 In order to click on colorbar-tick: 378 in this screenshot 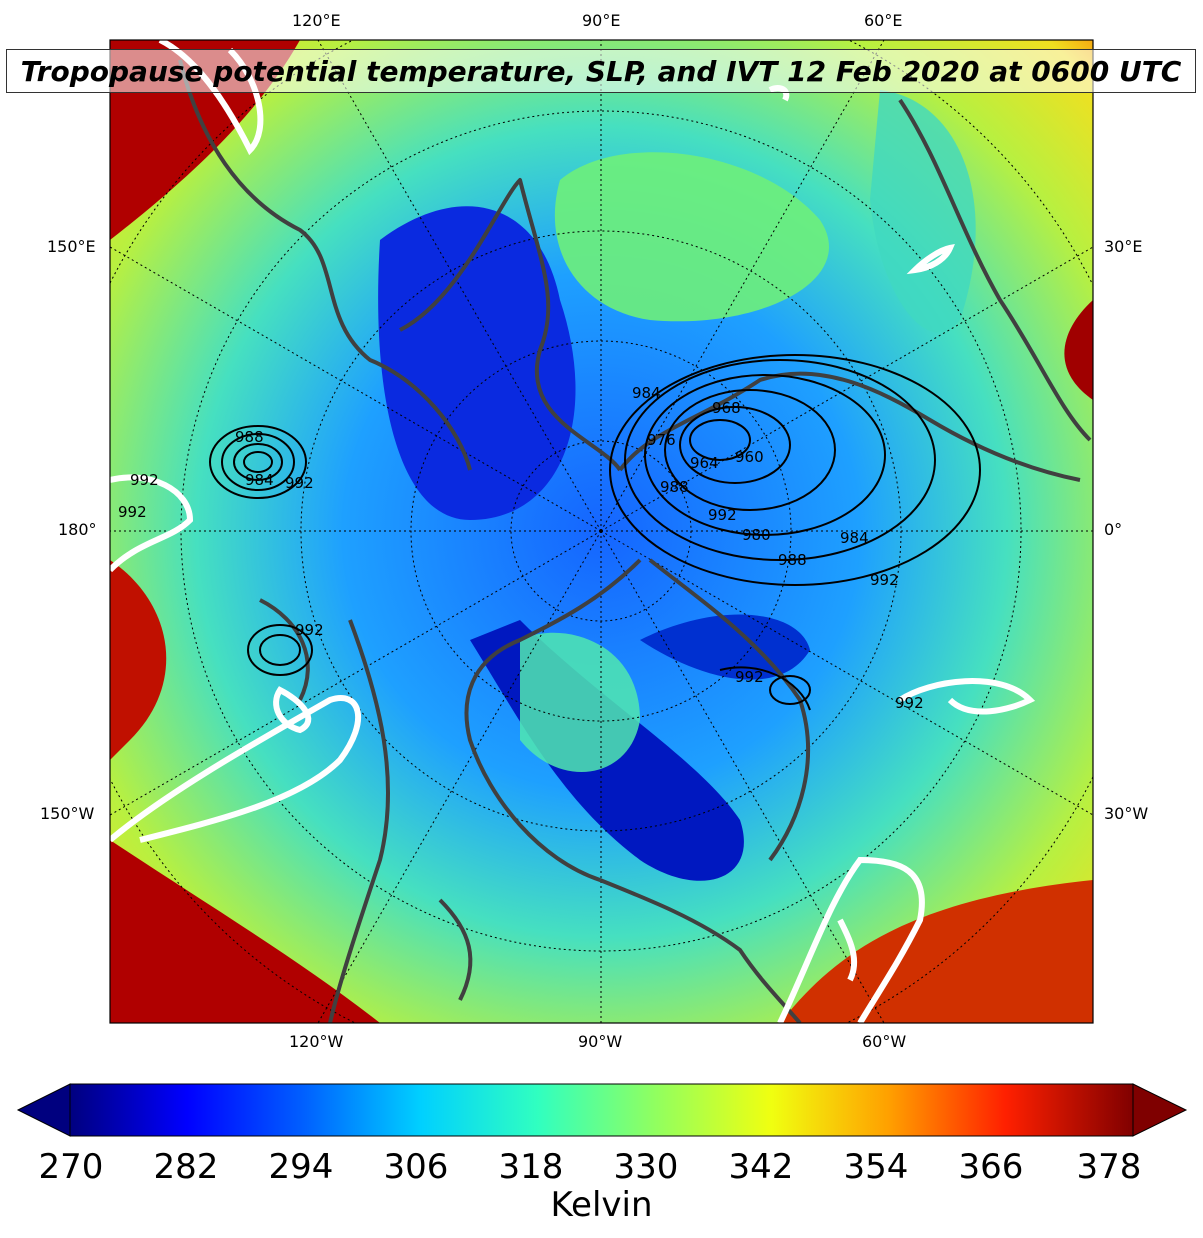, I will do `click(1109, 1167)`.